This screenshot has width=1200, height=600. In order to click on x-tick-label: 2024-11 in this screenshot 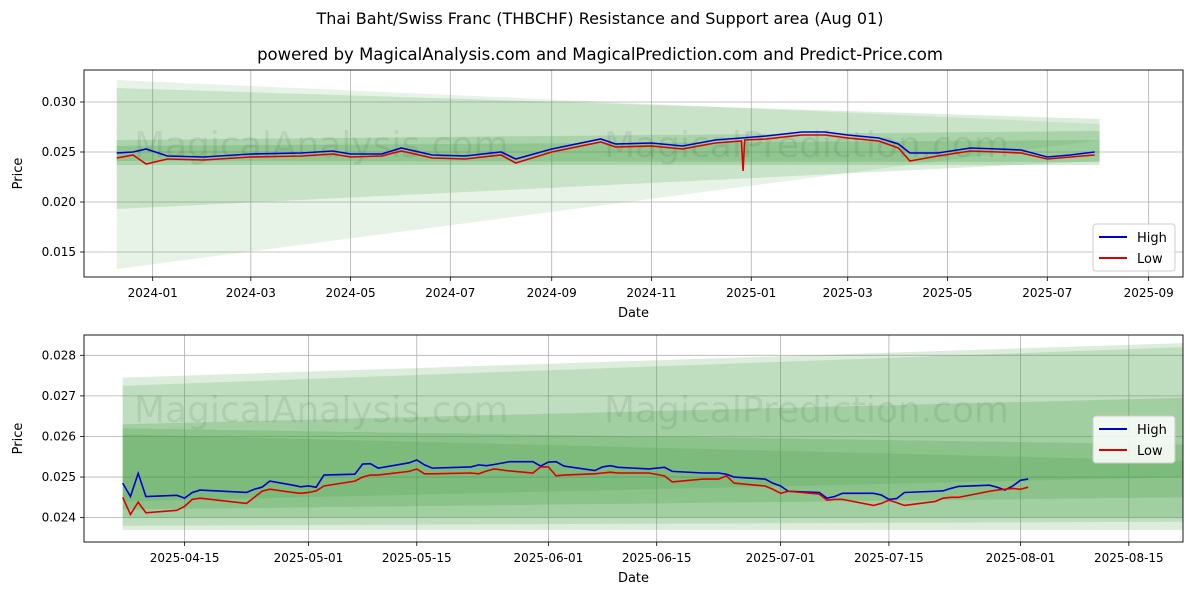, I will do `click(651, 293)`.